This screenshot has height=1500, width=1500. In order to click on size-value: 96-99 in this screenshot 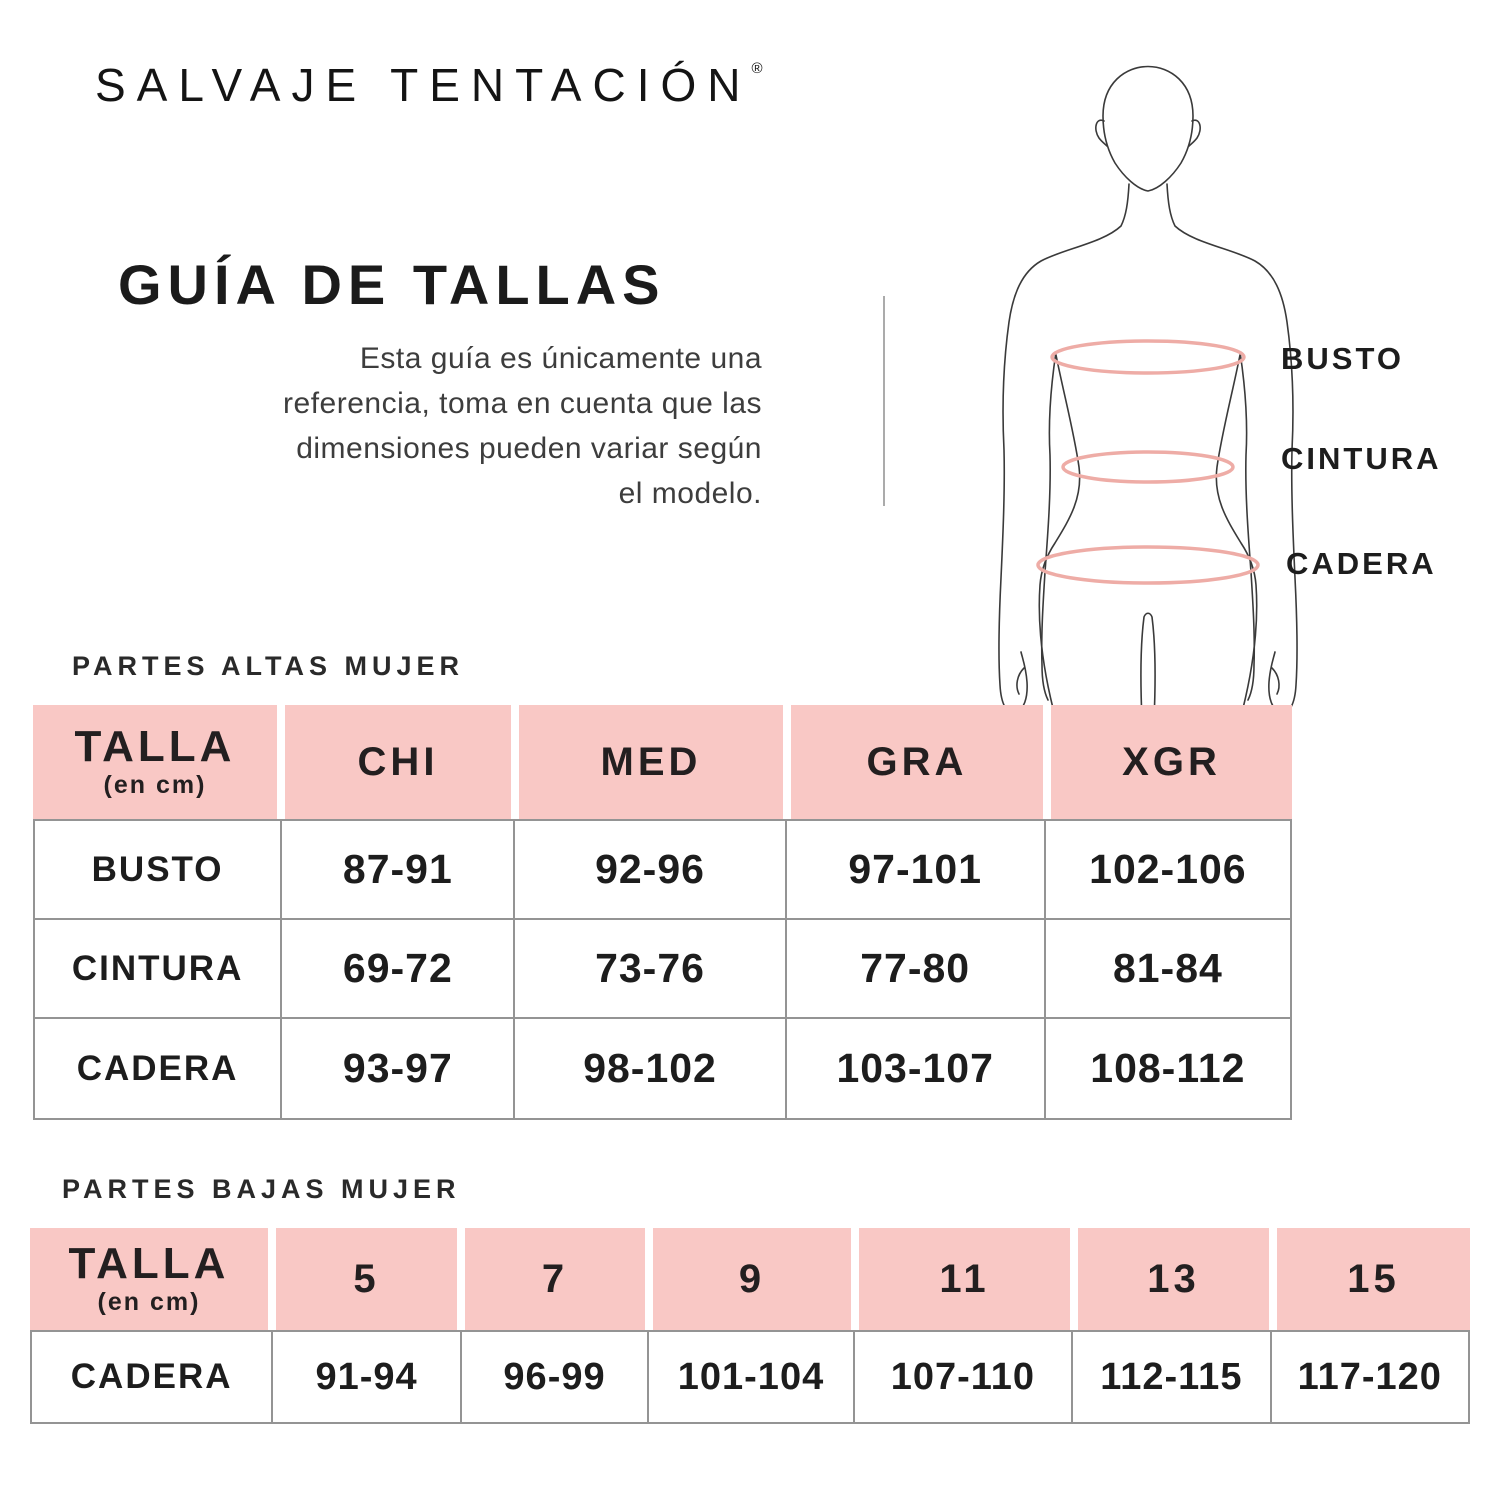, I will do `click(554, 1376)`.